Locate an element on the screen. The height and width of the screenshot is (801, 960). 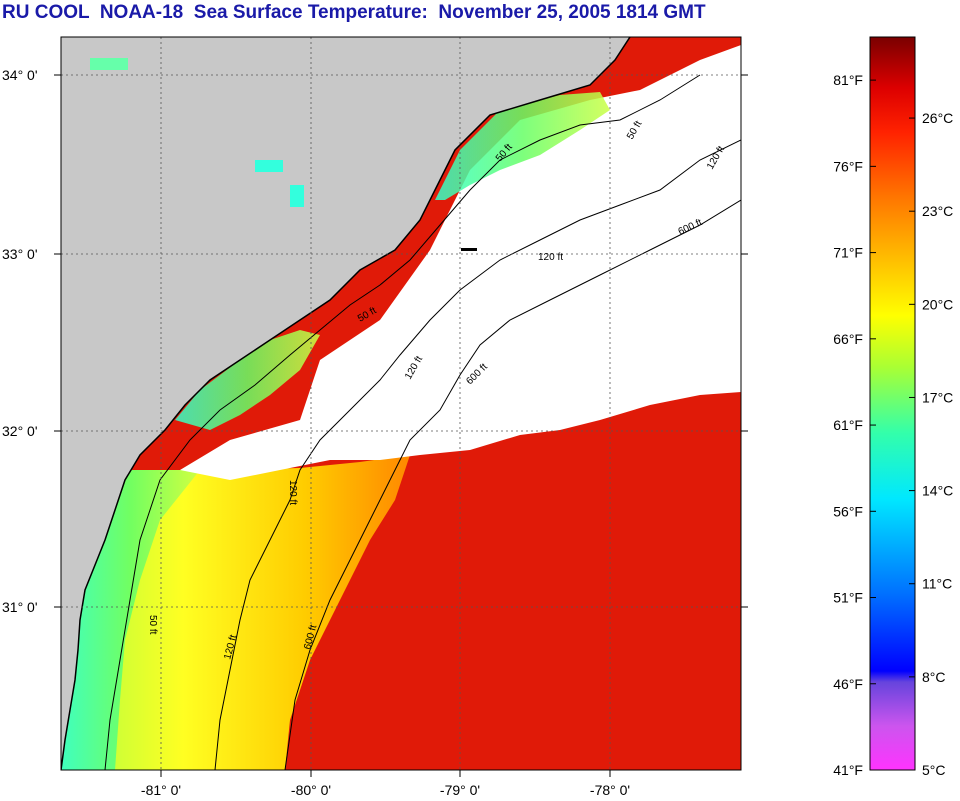
colorbar-fahrenheit-label: 71°F is located at coordinates (848, 253).